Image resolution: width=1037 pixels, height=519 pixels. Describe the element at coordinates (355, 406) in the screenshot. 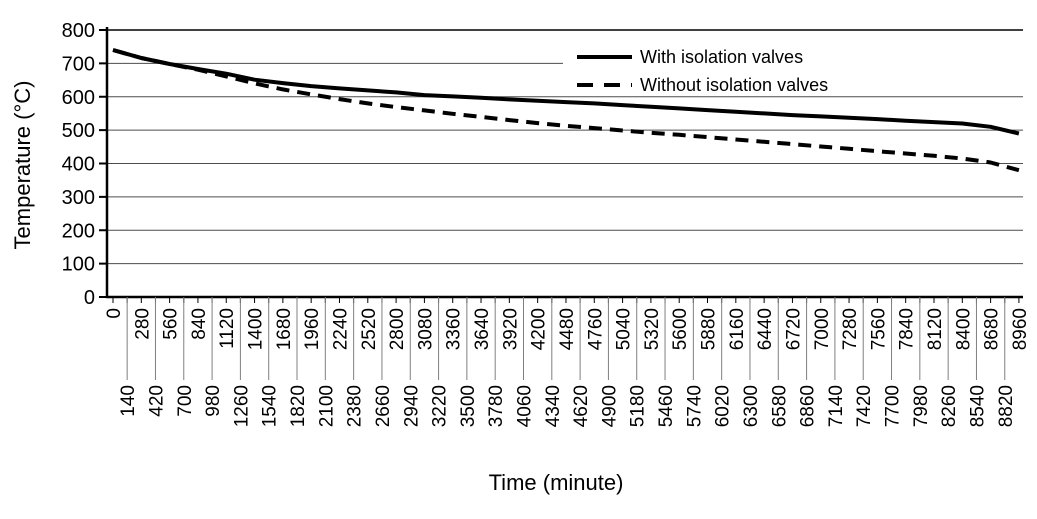

I see `x-tick-label: 2380` at that location.